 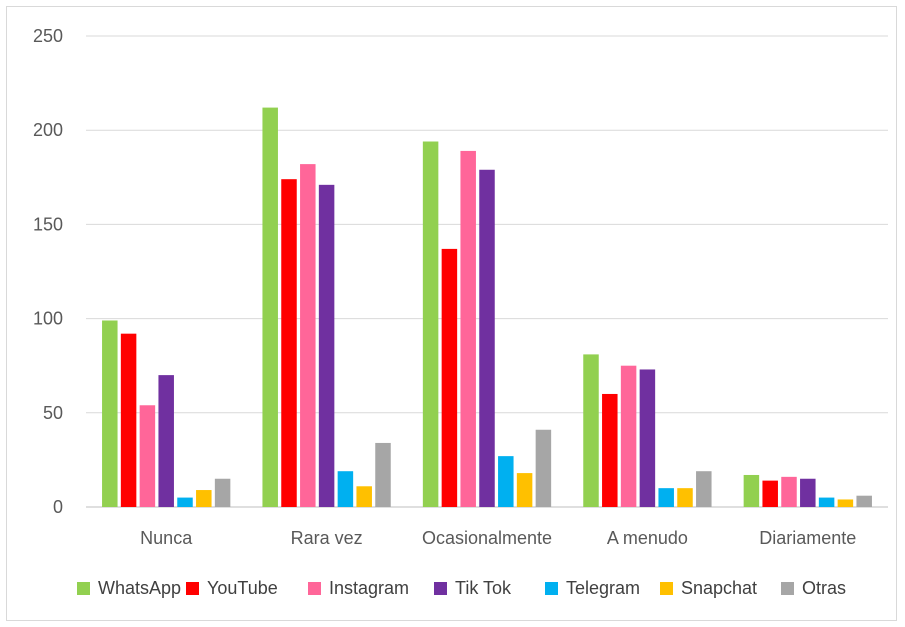 What do you see at coordinates (48, 130) in the screenshot?
I see `y-tick-label: 200` at bounding box center [48, 130].